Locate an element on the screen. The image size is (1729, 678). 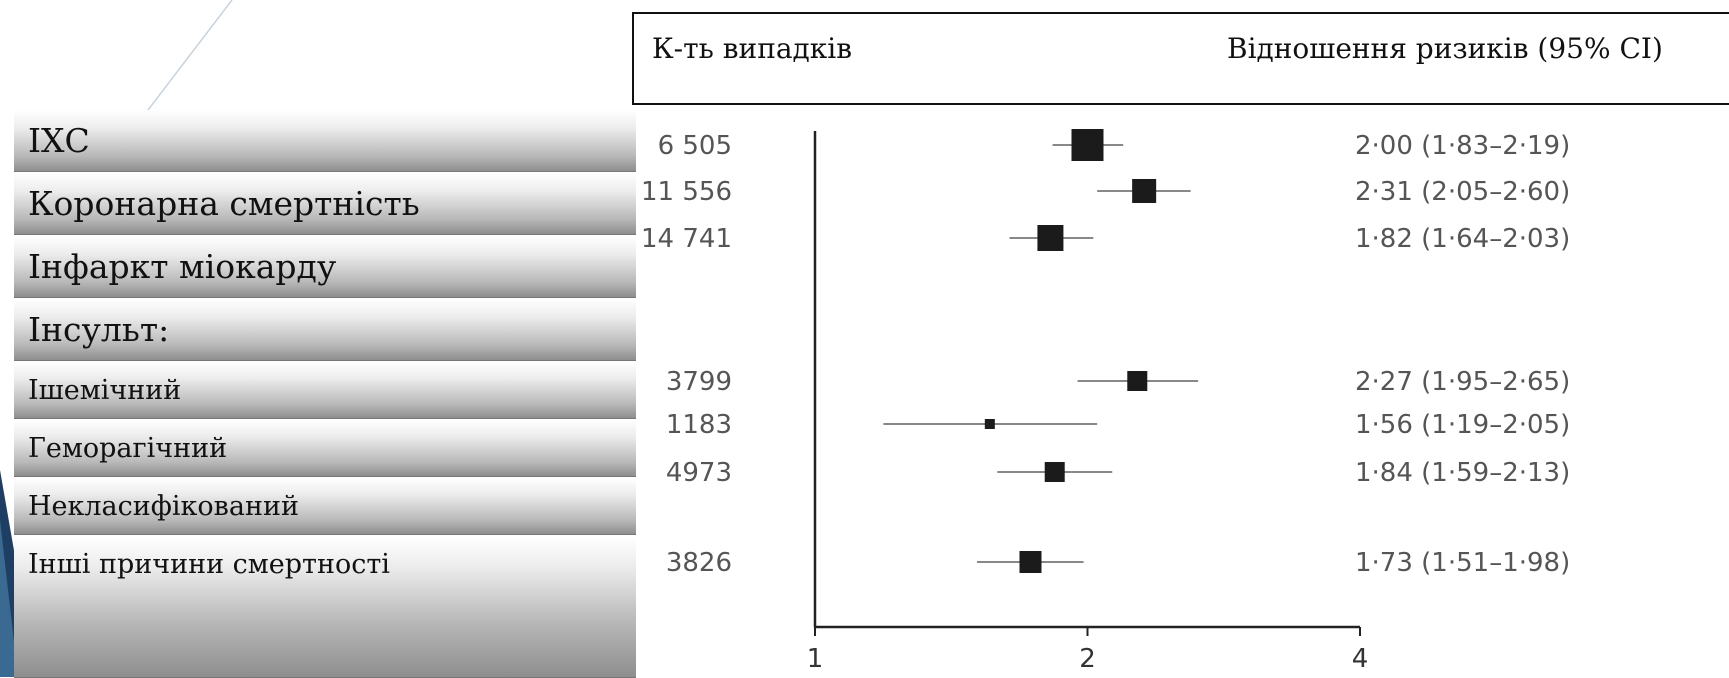
hr-estimate-label: 2·00 (1·83–2·19) is located at coordinates (1462, 146).